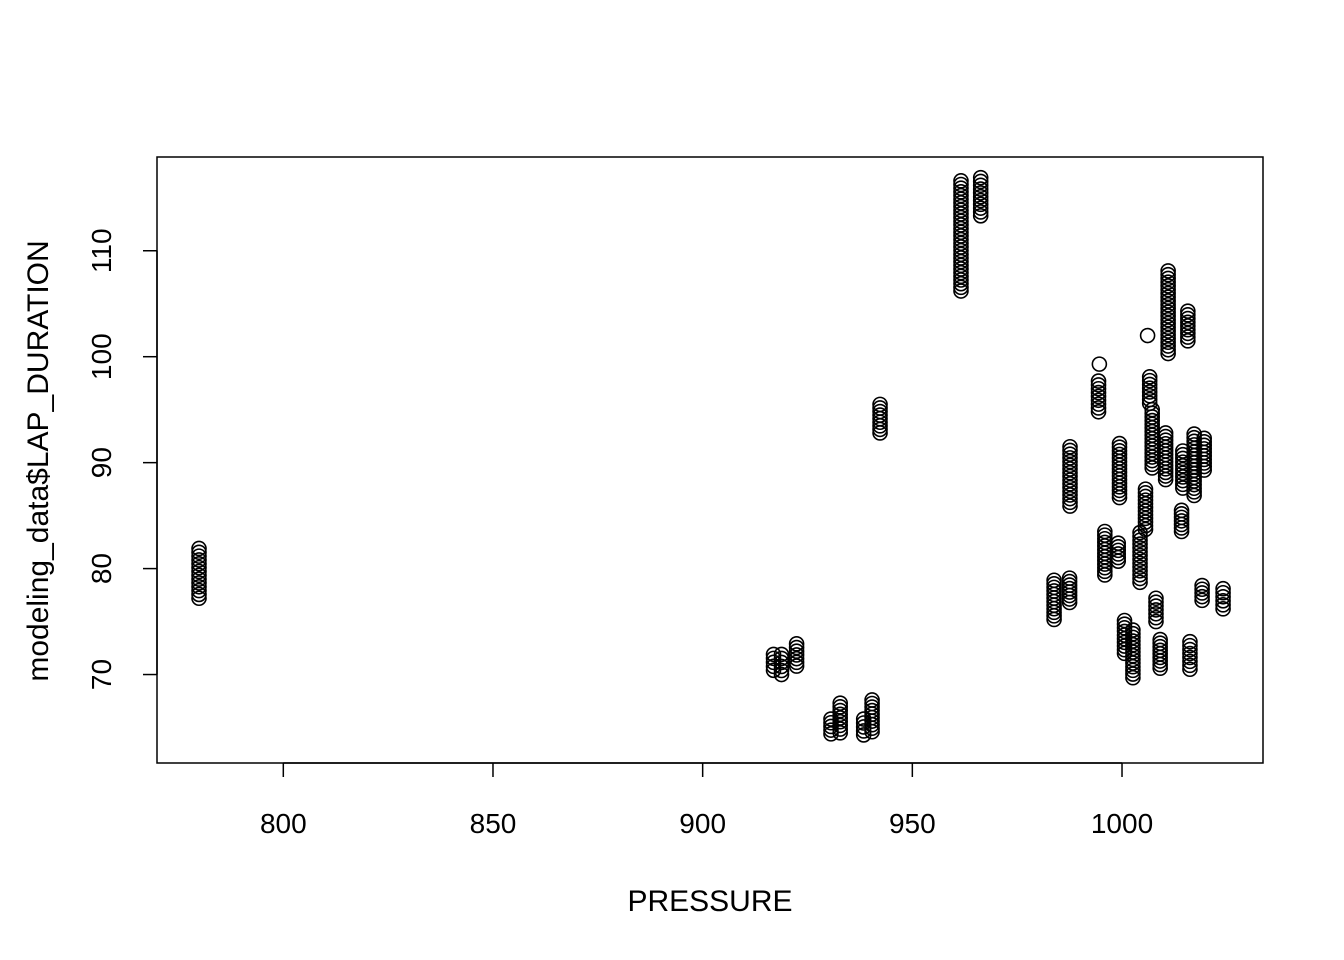 This screenshot has width=1344, height=960. I want to click on x-tick-label: 800, so click(283, 823).